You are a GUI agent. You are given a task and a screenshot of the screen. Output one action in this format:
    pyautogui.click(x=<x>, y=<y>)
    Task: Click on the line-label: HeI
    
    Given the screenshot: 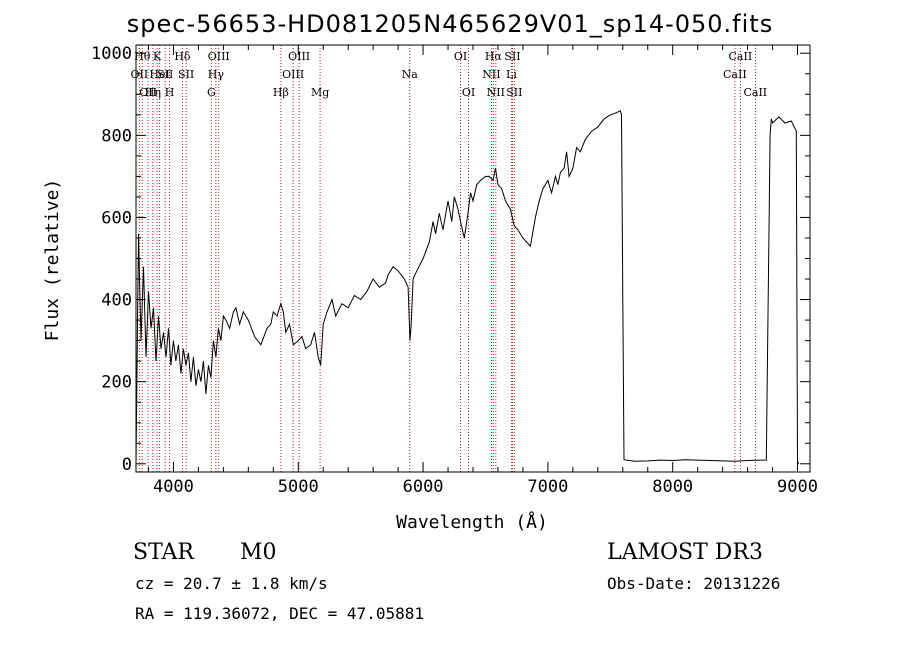 What is the action you would take?
    pyautogui.click(x=159, y=74)
    